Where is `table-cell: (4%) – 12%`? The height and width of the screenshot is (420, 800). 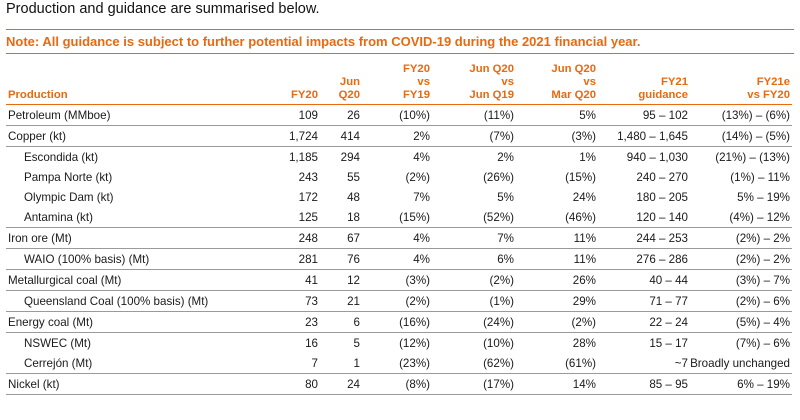
table-cell: (4%) – 12% is located at coordinates (759, 217).